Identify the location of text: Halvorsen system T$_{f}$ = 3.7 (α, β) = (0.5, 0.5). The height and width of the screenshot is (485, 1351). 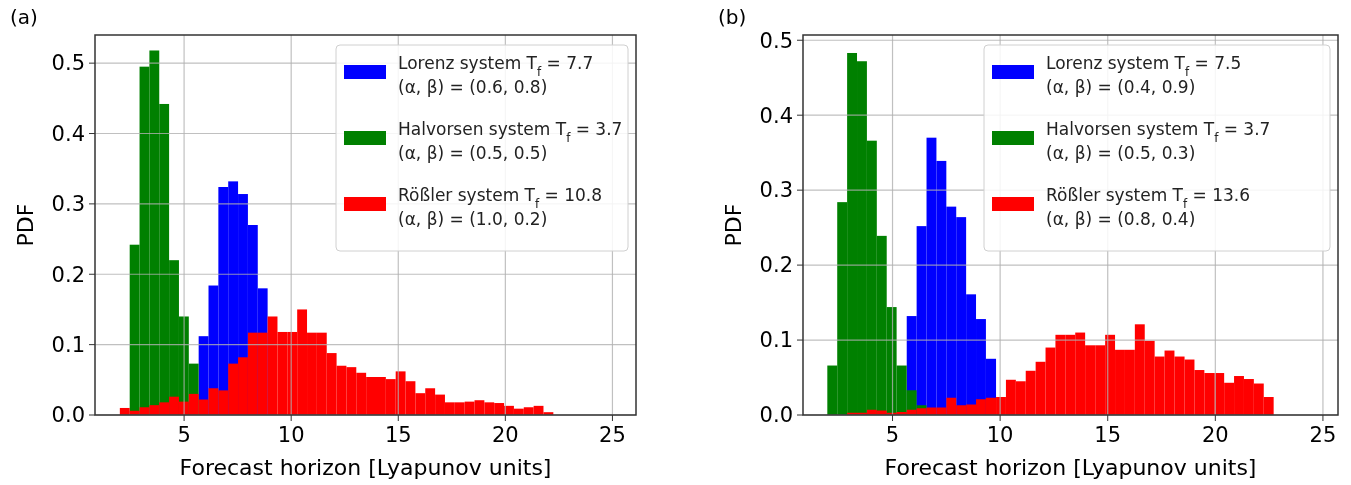
(510, 141).